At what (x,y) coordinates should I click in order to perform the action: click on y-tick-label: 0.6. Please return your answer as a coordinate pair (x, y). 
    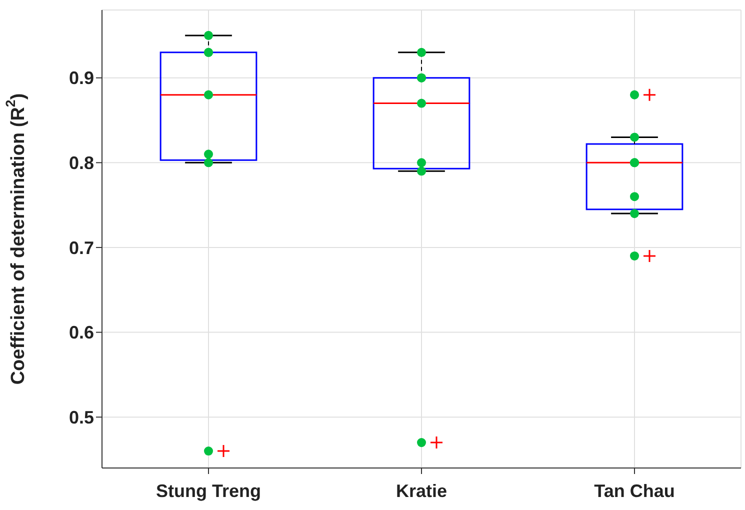
    Looking at the image, I should click on (81, 332).